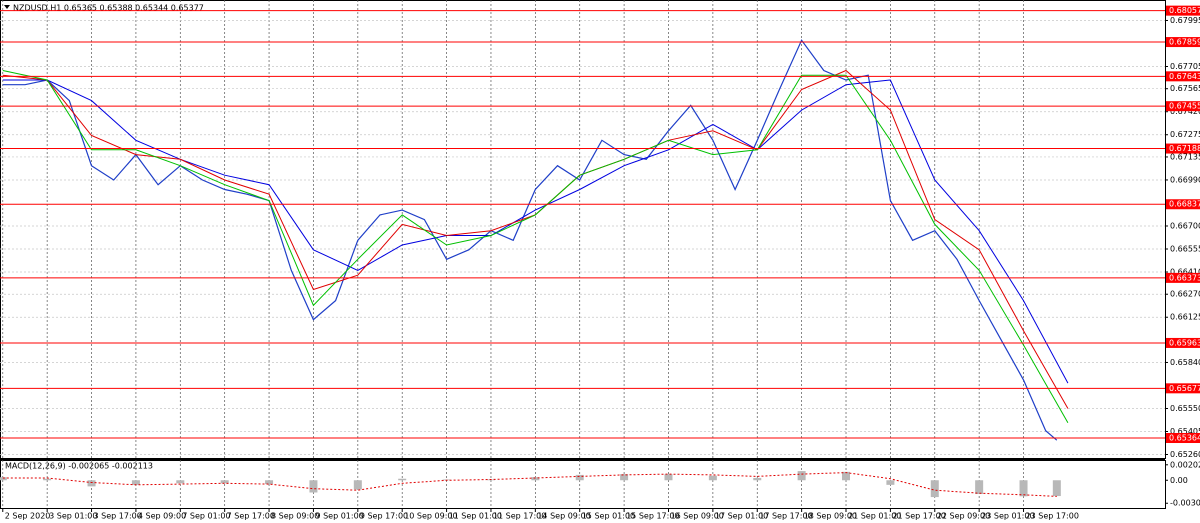  What do you see at coordinates (7, 7) in the screenshot?
I see `symbol-menu-icon` at bounding box center [7, 7].